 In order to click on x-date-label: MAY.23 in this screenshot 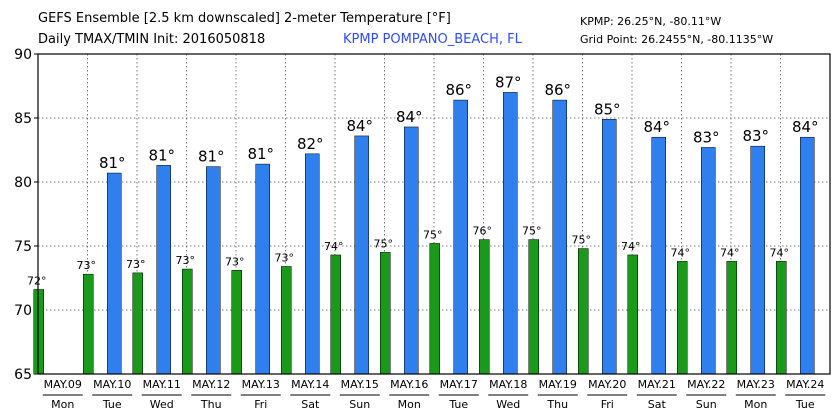, I will do `click(756, 384)`.